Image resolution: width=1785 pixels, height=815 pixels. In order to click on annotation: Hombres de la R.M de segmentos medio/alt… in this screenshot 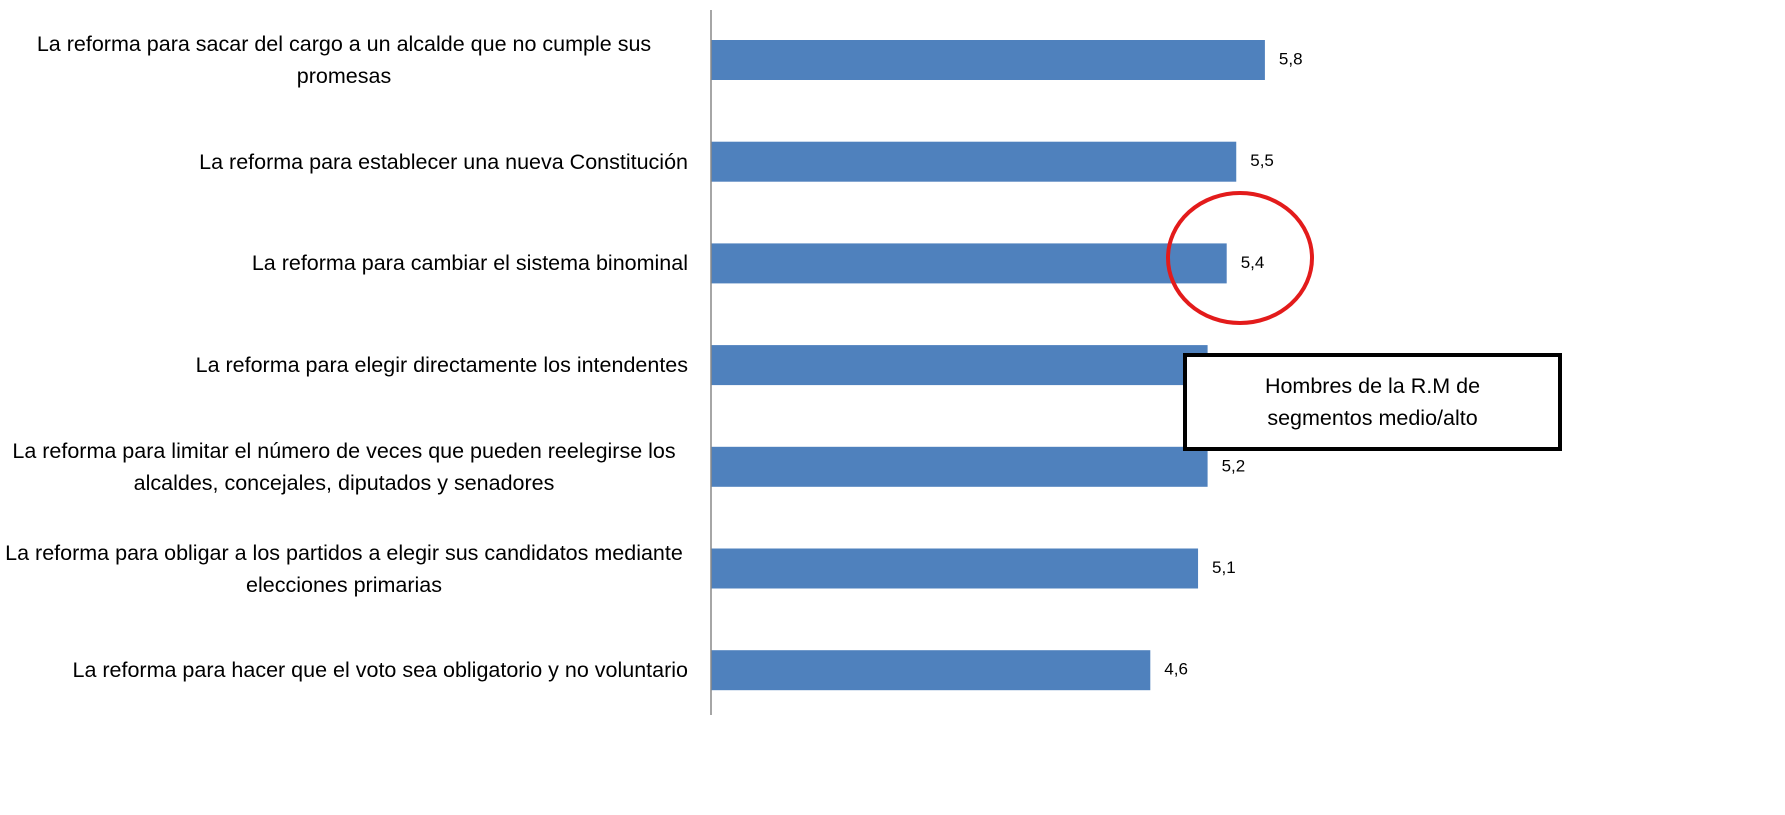, I will do `click(1372, 402)`.